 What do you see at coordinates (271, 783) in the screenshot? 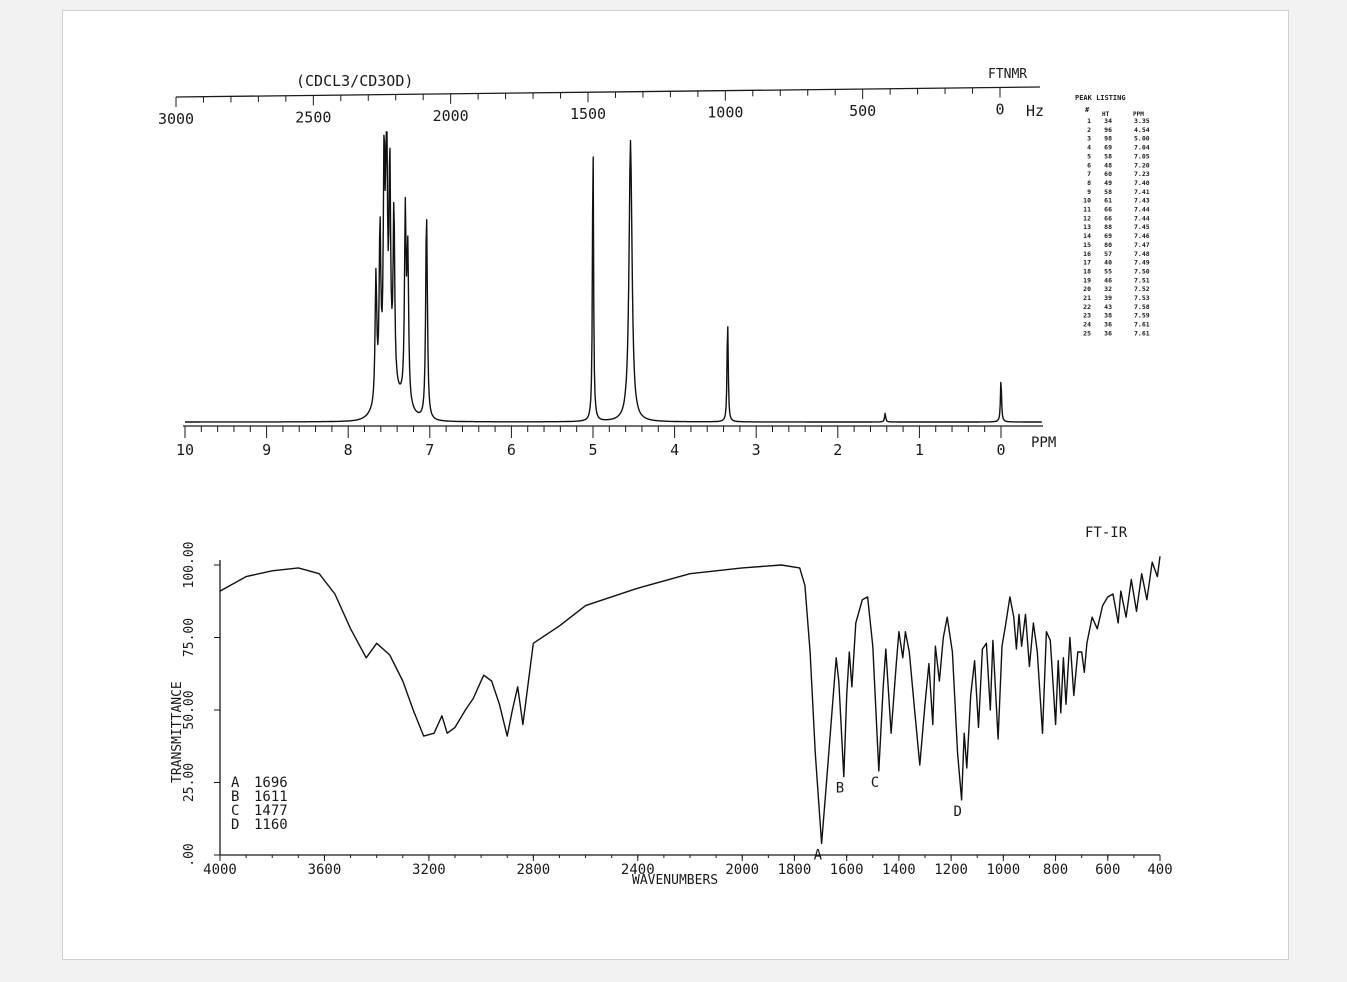
I see `ir-legend-value-a: 1696` at bounding box center [271, 783].